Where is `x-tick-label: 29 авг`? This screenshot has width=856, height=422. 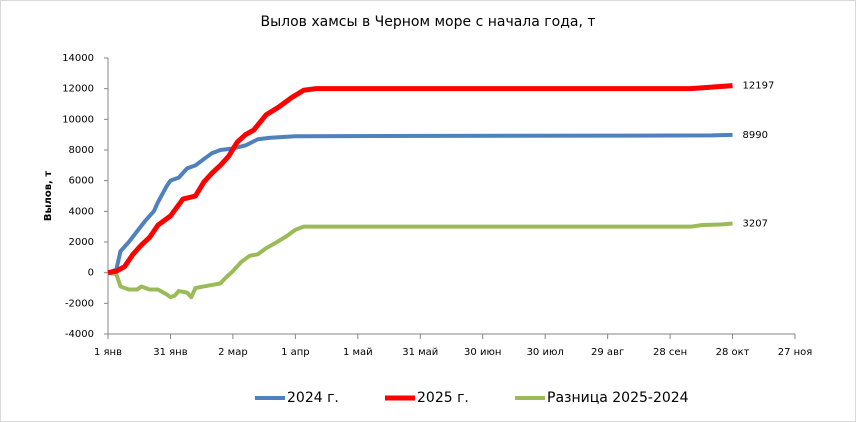
x-tick-label: 29 авг is located at coordinates (607, 352).